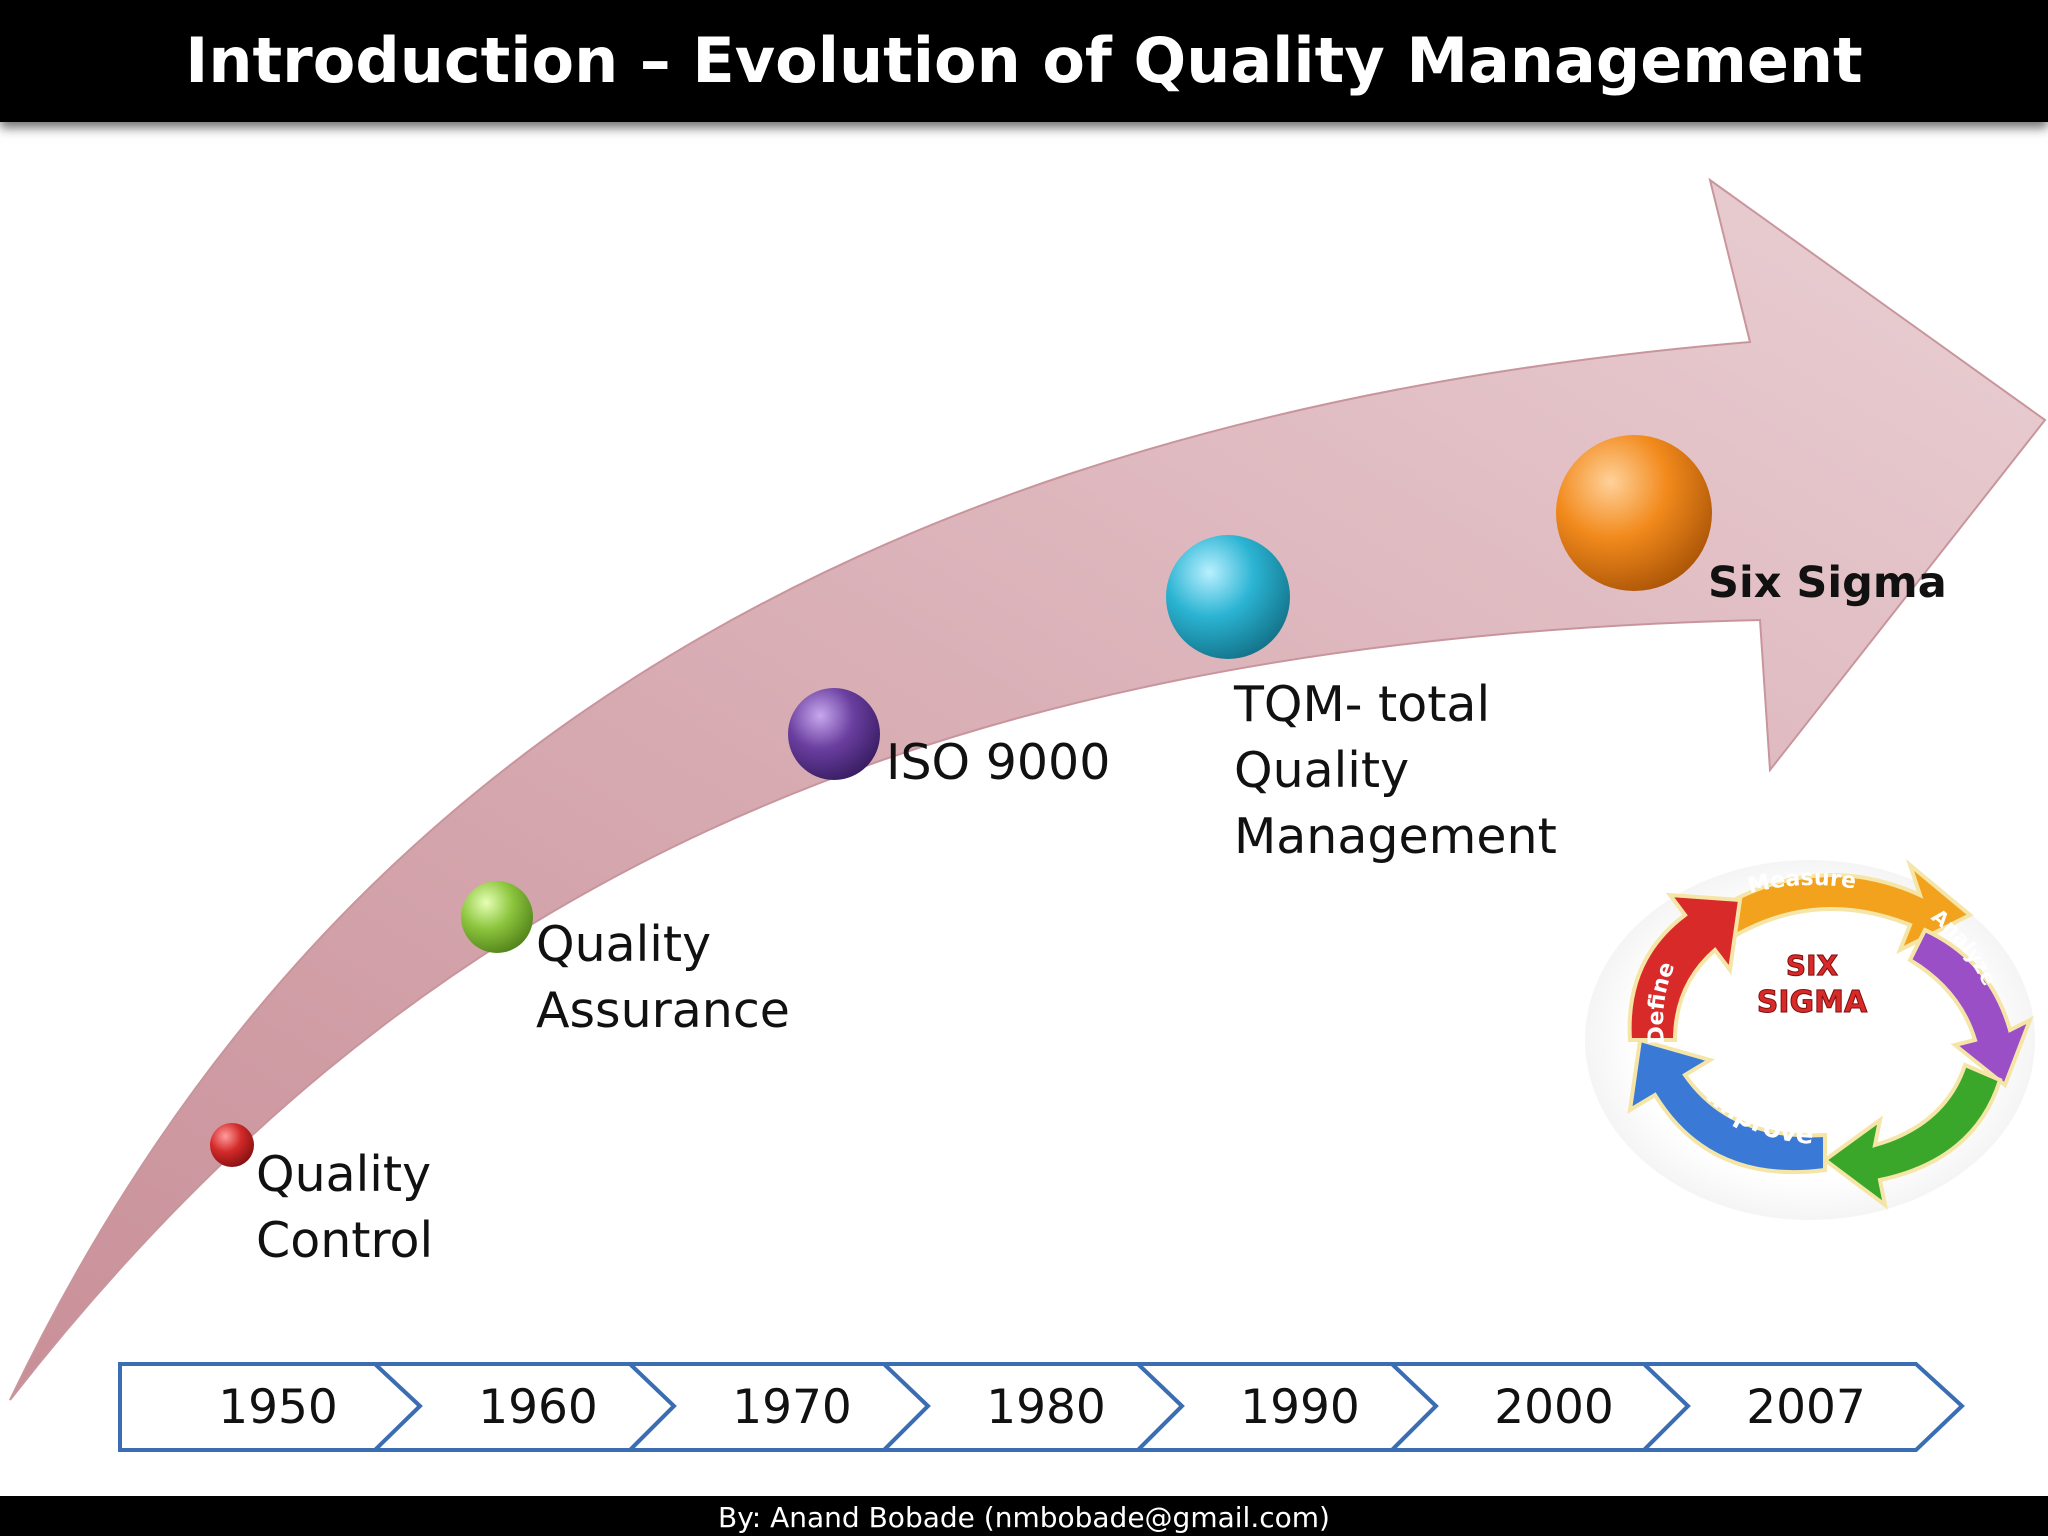 Image resolution: width=2048 pixels, height=1540 pixels. What do you see at coordinates (792, 1407) in the screenshot?
I see `year-1970: 1970` at bounding box center [792, 1407].